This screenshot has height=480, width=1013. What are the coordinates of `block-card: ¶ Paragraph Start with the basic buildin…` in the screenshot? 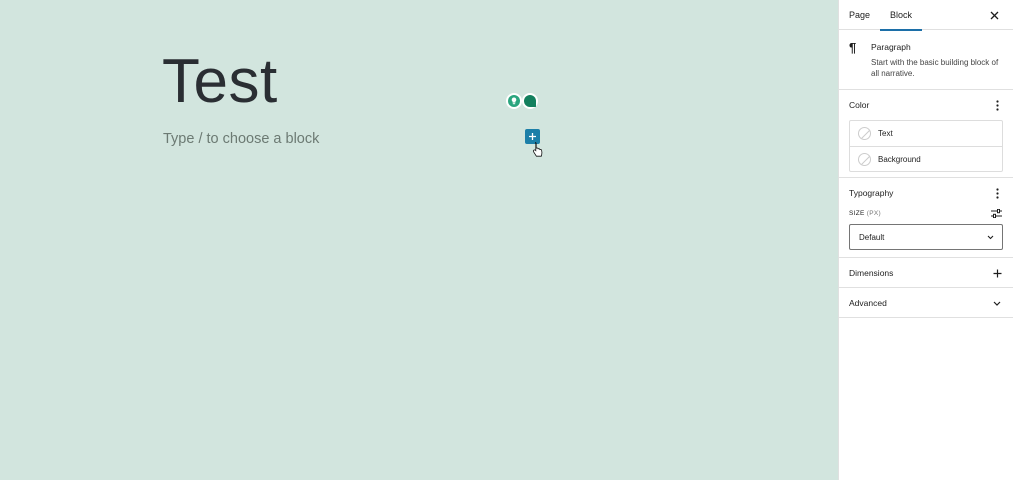 It's located at (926, 60).